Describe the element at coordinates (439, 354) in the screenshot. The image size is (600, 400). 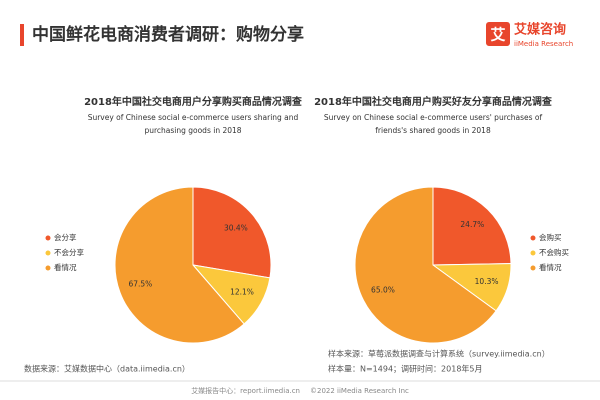
I see `sample-source: 样本来源：草莓派数据调查与计算系统（survey.iimedia.cn）` at that location.